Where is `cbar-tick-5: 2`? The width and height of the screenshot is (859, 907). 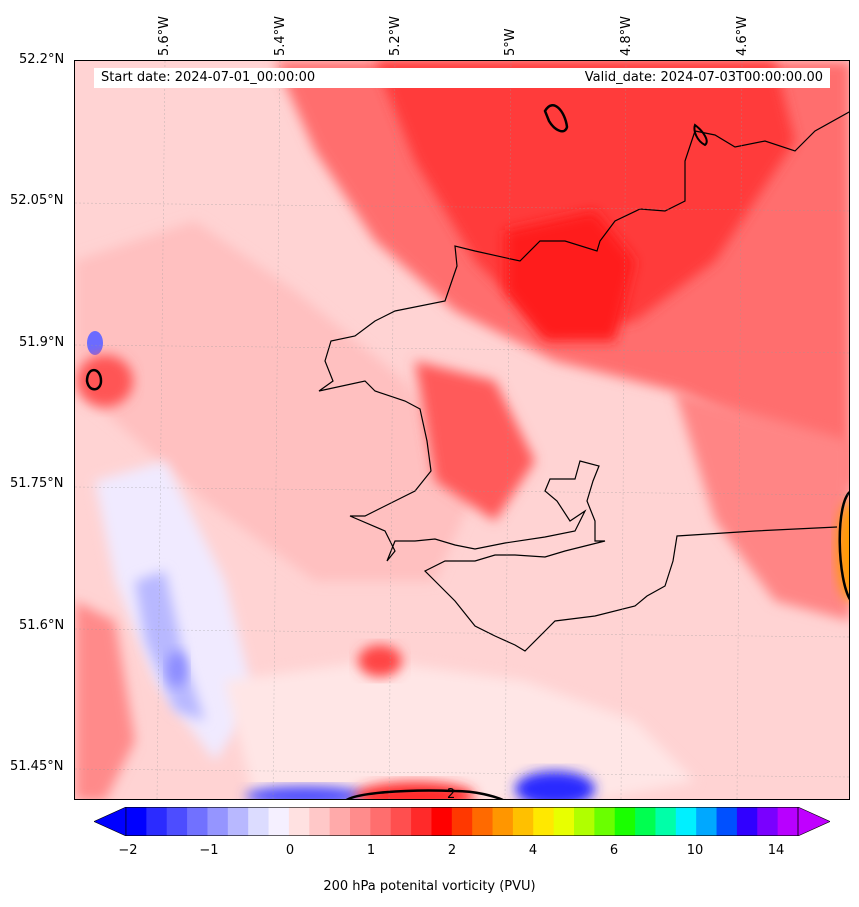
cbar-tick-5: 2 is located at coordinates (452, 850).